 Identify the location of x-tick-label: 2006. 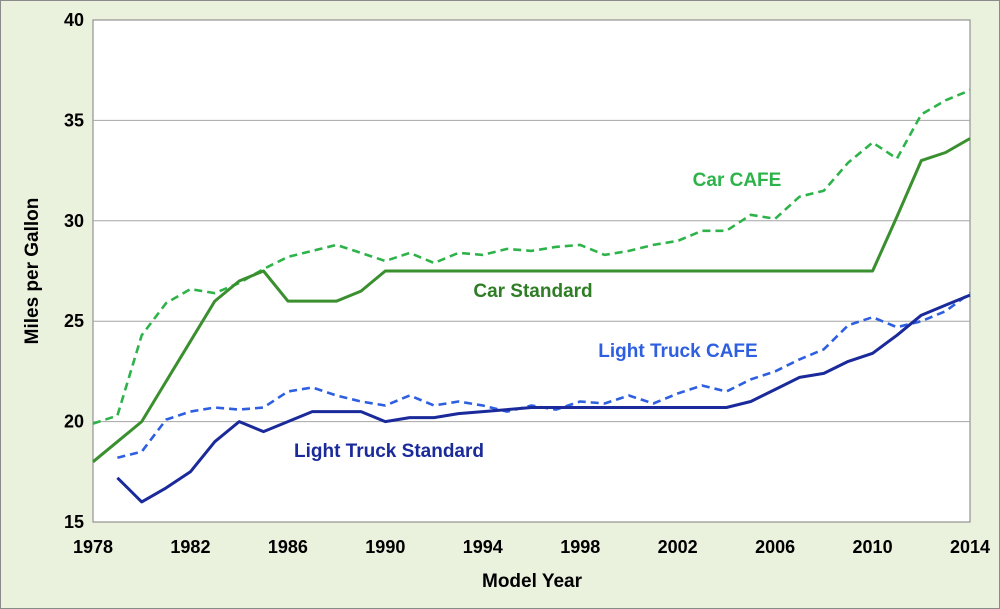
(775, 547).